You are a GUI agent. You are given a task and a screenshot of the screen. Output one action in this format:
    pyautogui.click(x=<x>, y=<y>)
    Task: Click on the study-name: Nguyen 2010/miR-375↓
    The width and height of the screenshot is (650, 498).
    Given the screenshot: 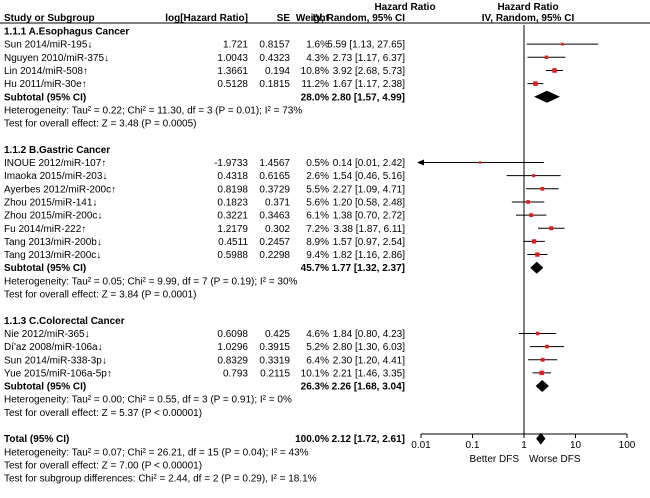 What is the action you would take?
    pyautogui.click(x=56, y=58)
    